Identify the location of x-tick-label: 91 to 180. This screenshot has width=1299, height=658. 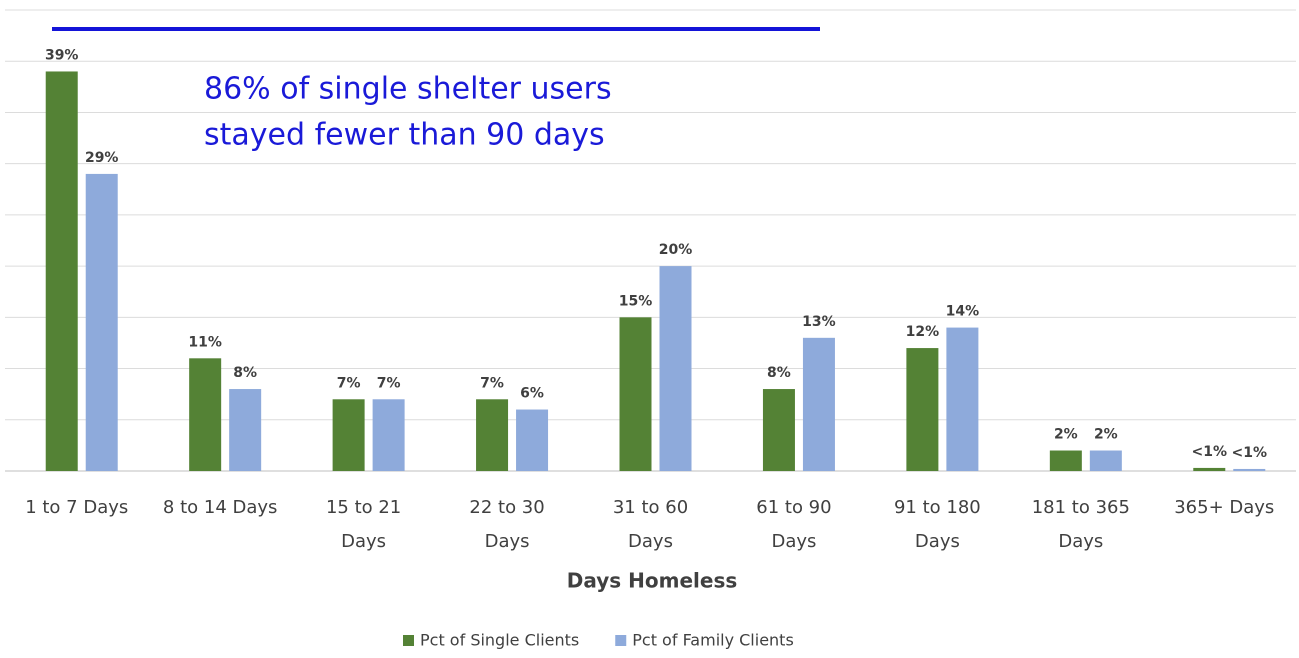
(937, 507).